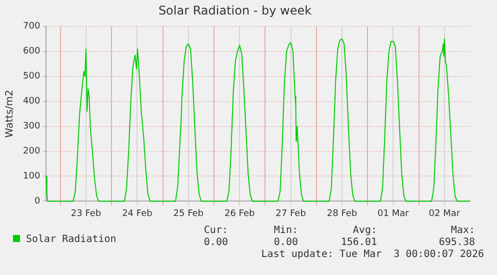  What do you see at coordinates (286, 230) in the screenshot?
I see `text: Min:` at bounding box center [286, 230].